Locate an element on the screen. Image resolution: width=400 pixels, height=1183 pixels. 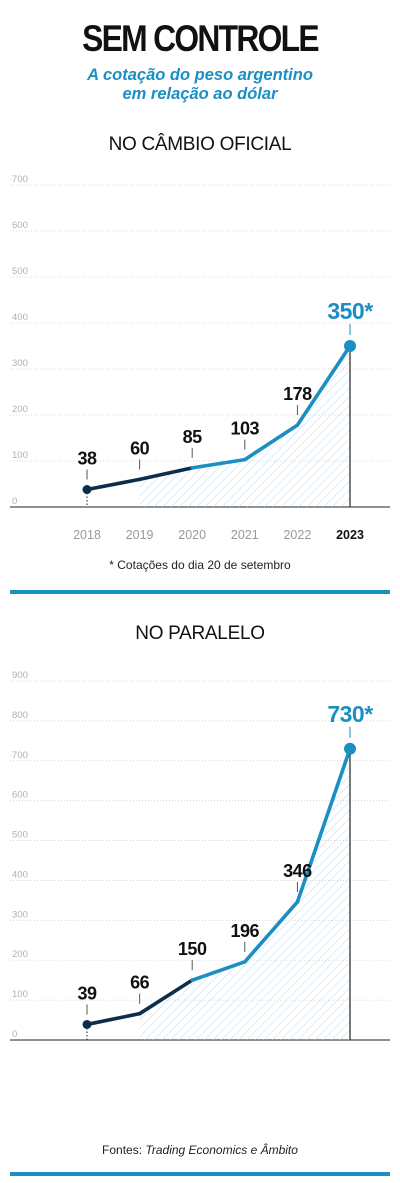
chart-title: SEM CONTROLE is located at coordinates (200, 38).